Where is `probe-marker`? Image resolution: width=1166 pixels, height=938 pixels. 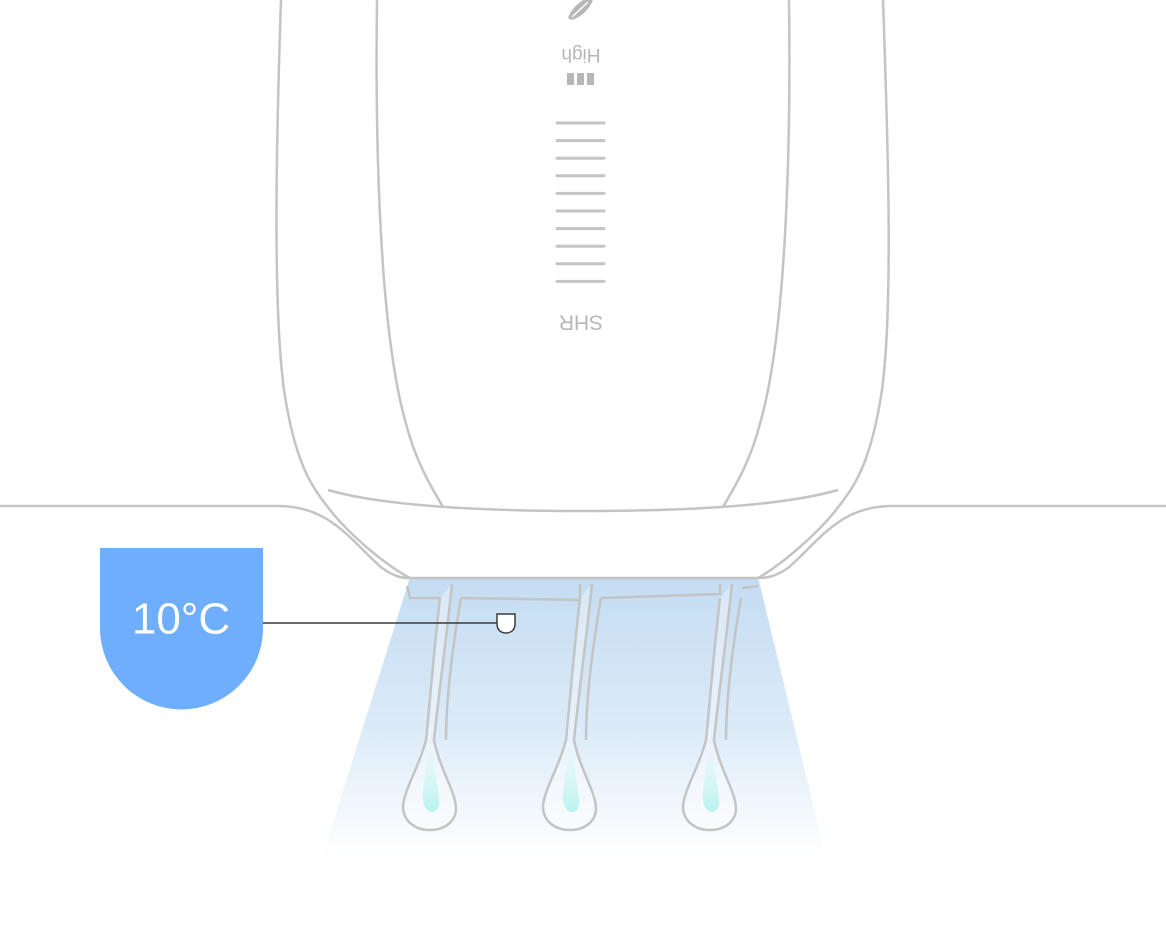
probe-marker is located at coordinates (506, 623).